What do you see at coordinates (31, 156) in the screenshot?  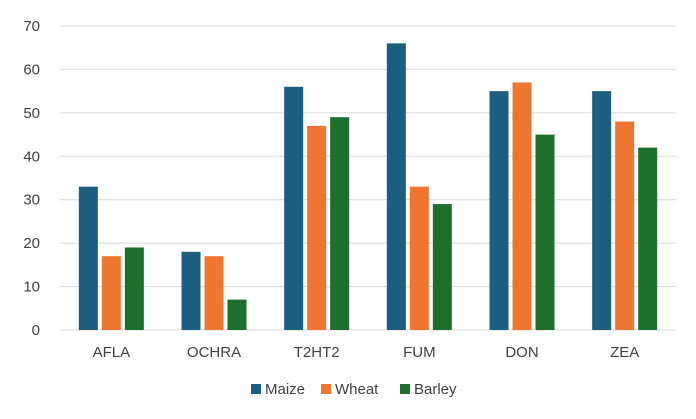 I see `y-tick-label: 40` at bounding box center [31, 156].